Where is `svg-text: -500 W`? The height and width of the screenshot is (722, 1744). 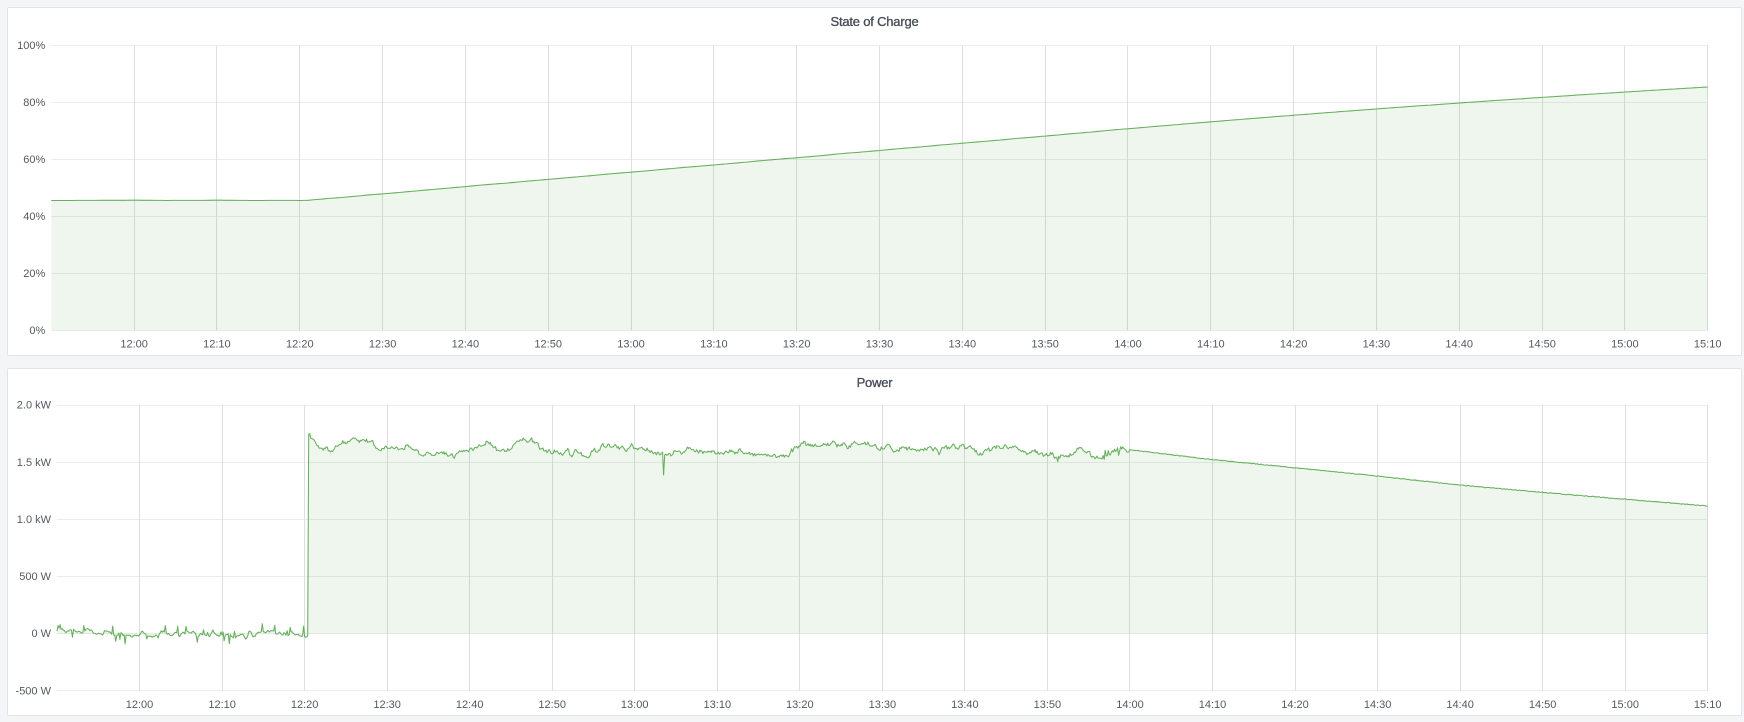
svg-text: -500 W is located at coordinates (34, 691).